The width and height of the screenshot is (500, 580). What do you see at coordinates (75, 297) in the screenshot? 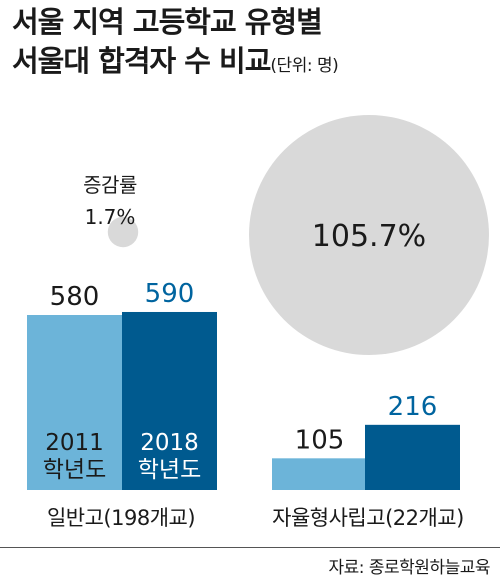
I see `data-label-0-0: 580` at bounding box center [75, 297].